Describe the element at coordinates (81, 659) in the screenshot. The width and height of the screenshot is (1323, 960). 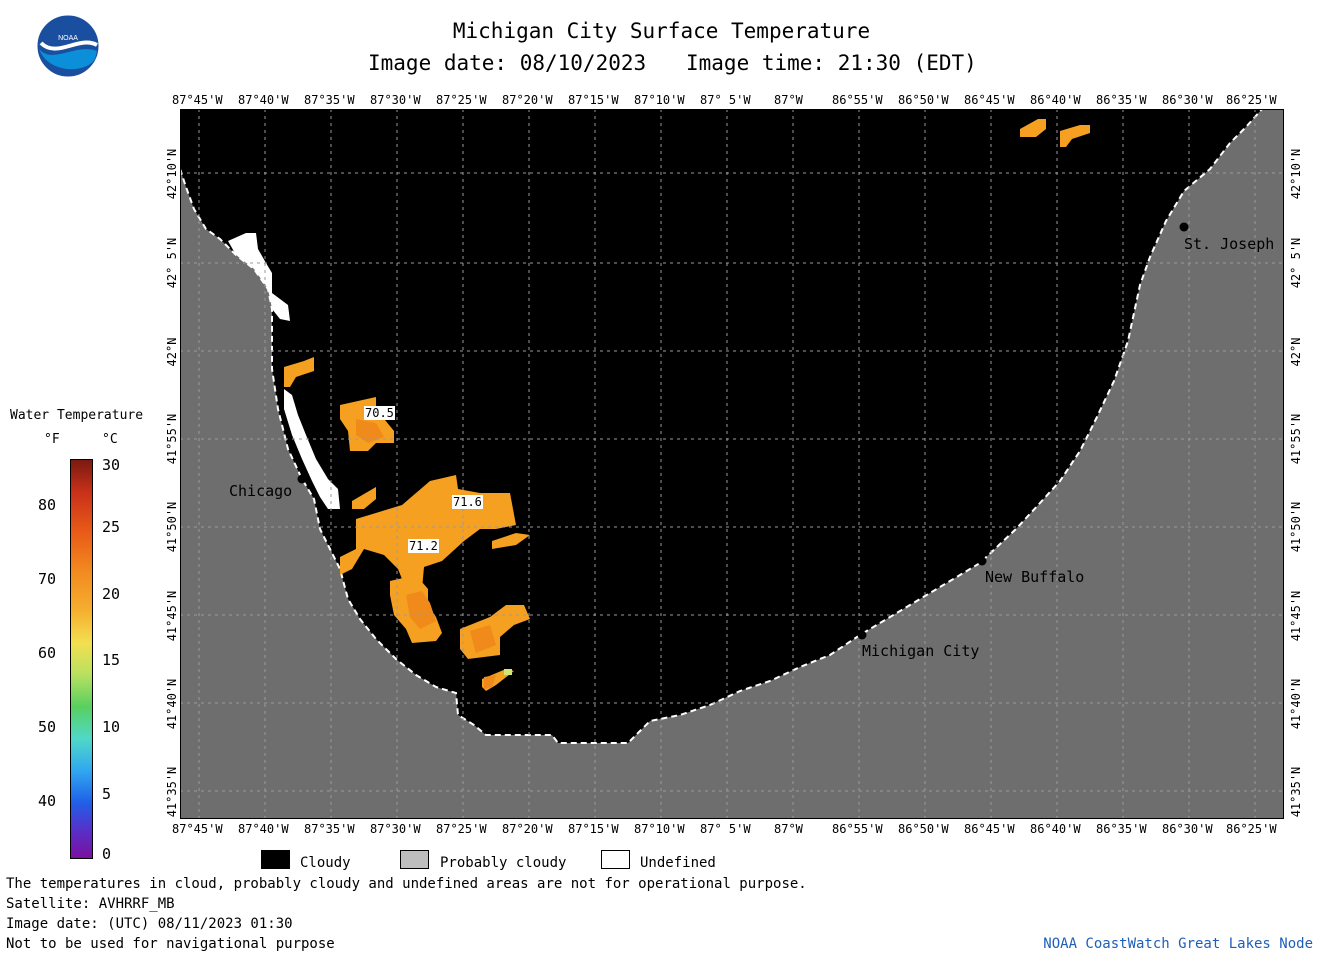
I see `colorbar-gradient` at that location.